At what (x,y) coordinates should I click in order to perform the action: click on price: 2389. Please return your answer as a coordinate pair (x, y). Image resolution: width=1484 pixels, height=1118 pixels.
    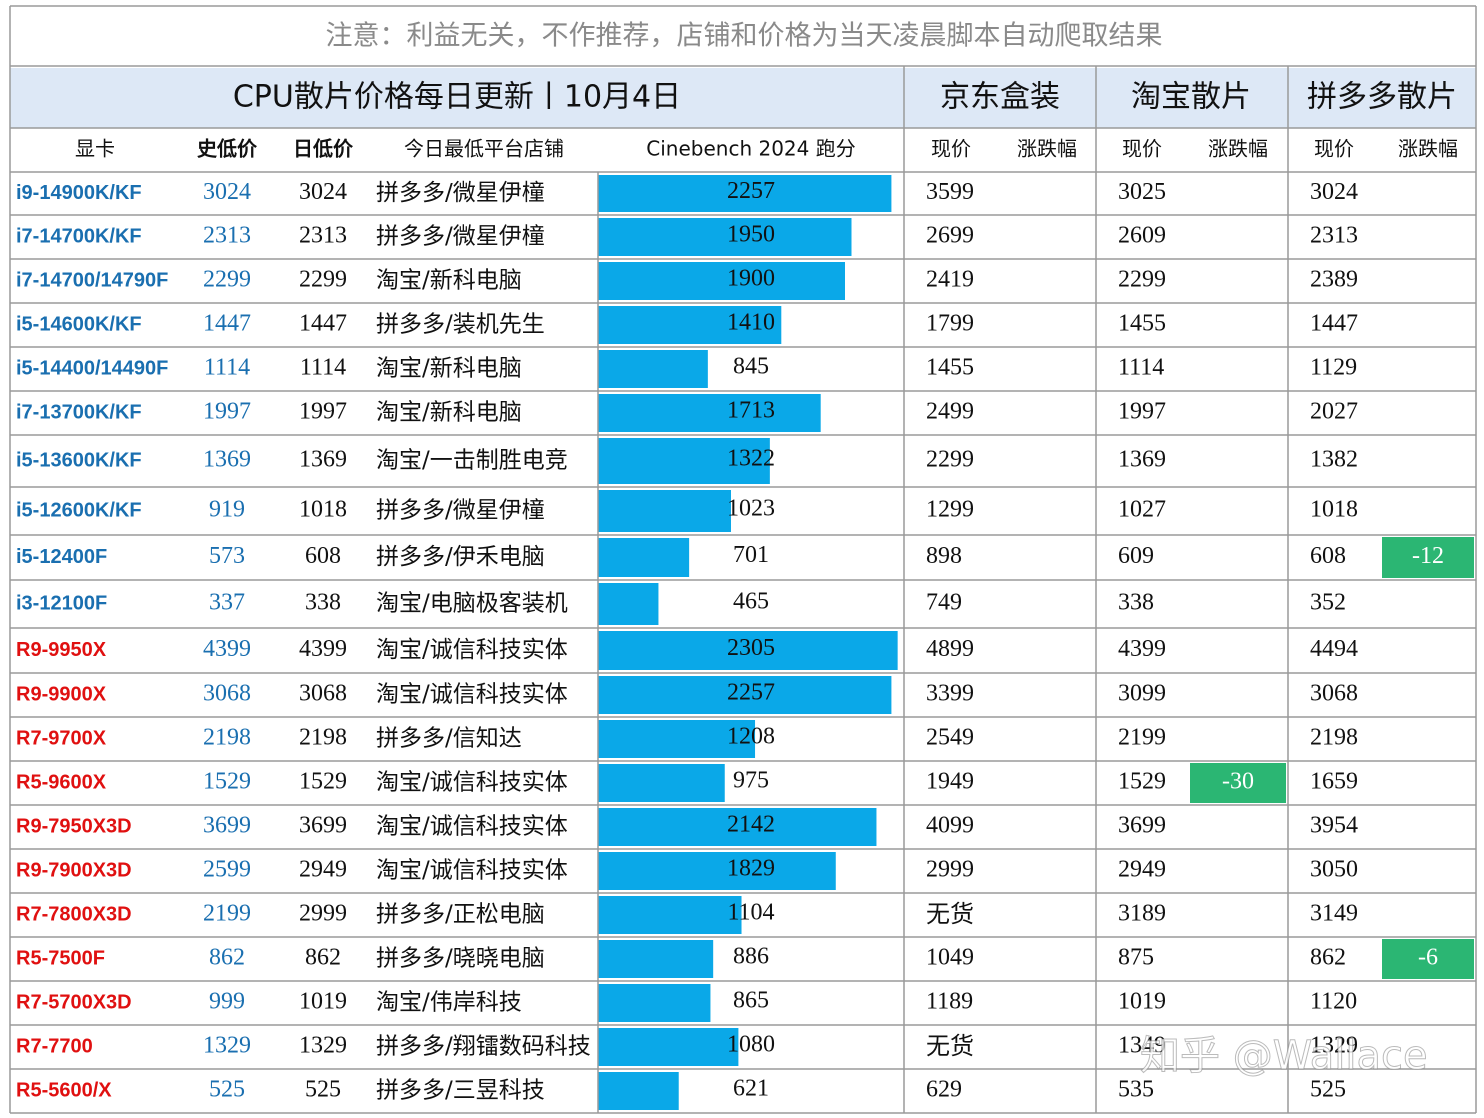
    Looking at the image, I should click on (1334, 280).